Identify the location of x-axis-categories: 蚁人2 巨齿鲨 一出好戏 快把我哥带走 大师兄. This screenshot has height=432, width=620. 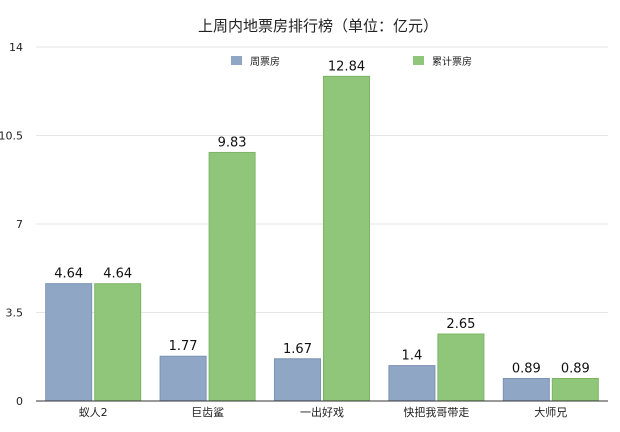
(323, 412).